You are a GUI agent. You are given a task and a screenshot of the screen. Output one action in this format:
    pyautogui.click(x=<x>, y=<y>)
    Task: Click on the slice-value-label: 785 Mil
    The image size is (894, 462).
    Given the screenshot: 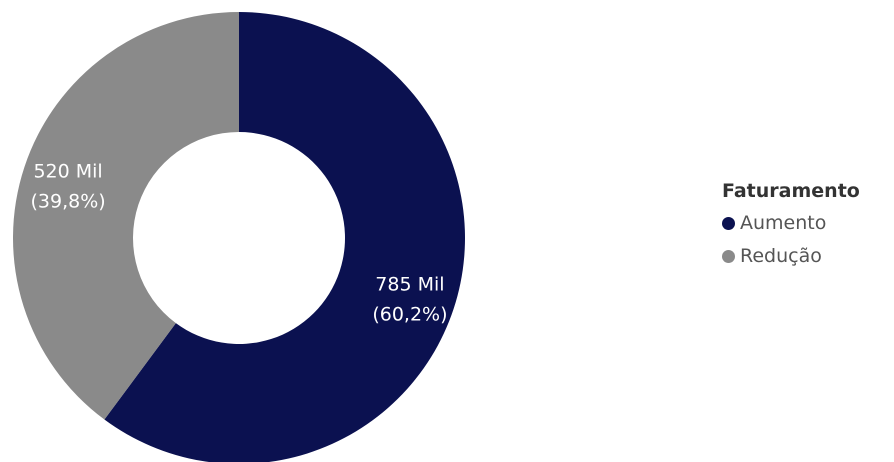 What is the action you would take?
    pyautogui.click(x=409, y=284)
    